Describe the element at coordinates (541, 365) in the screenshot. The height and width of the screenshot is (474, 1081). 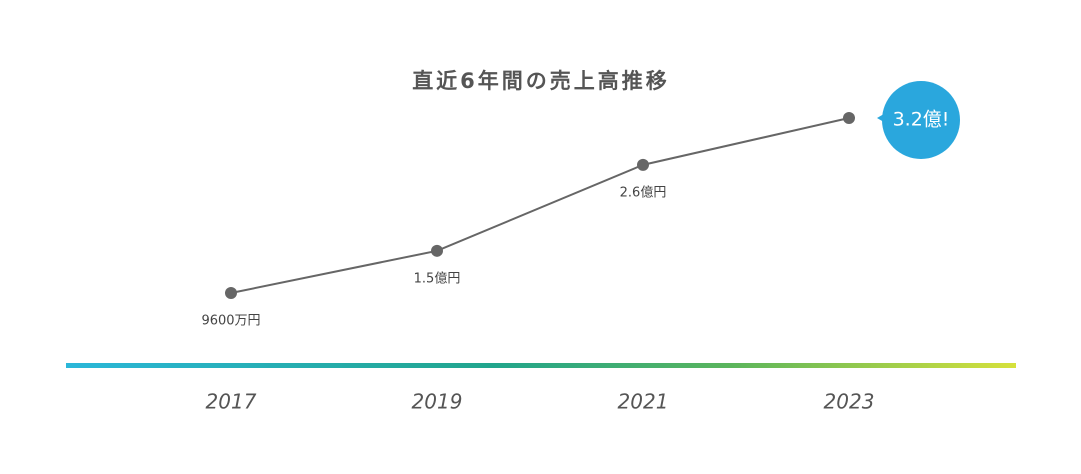
I see `timeline-bar` at that location.